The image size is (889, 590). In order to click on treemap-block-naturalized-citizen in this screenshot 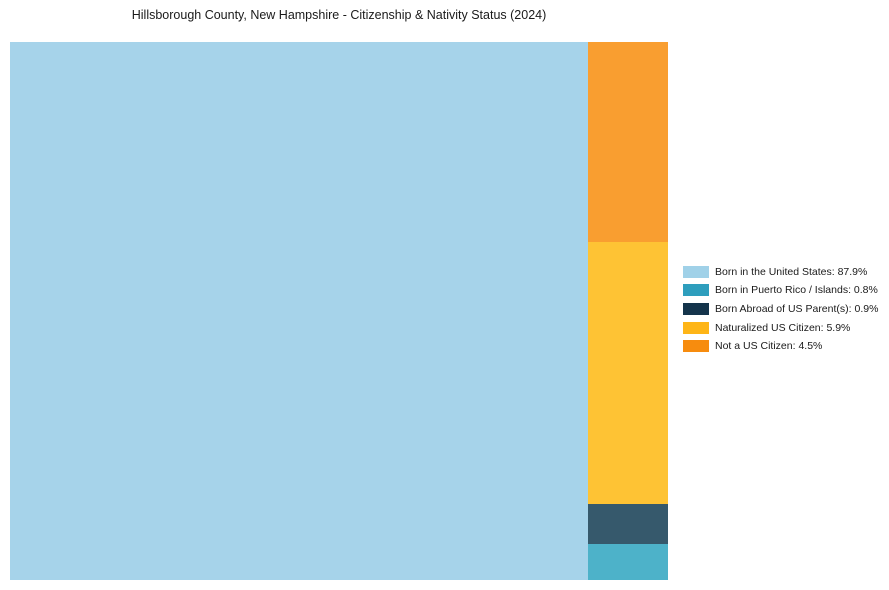, I will do `click(628, 373)`.